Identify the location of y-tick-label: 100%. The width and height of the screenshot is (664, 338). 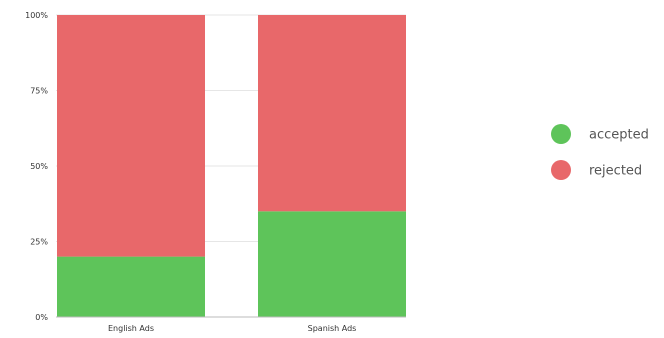
(36, 15).